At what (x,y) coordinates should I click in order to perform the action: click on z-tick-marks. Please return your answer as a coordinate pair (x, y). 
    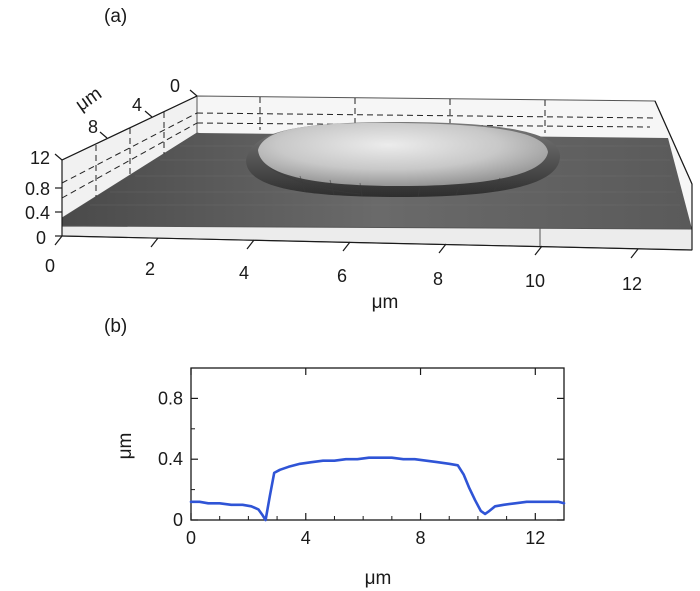
    Looking at the image, I should click on (58, 212).